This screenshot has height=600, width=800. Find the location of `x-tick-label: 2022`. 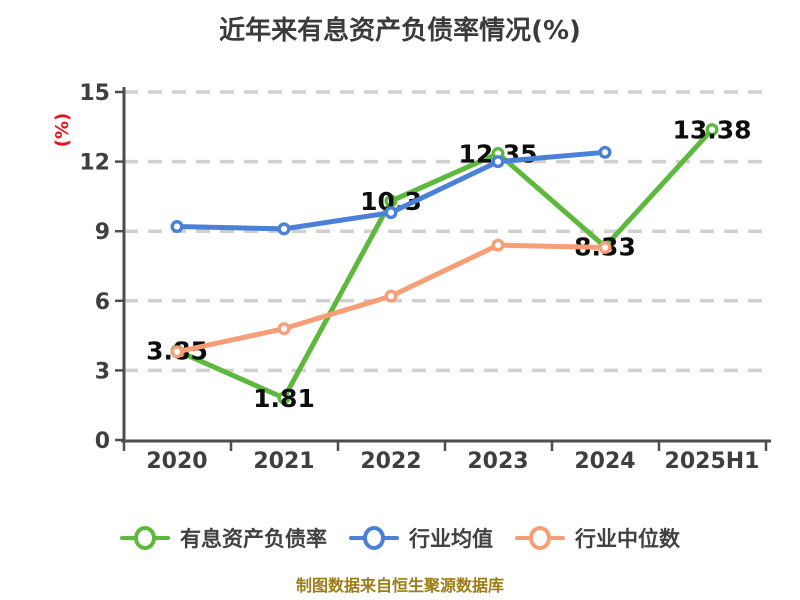

x-tick-label: 2022 is located at coordinates (390, 461).